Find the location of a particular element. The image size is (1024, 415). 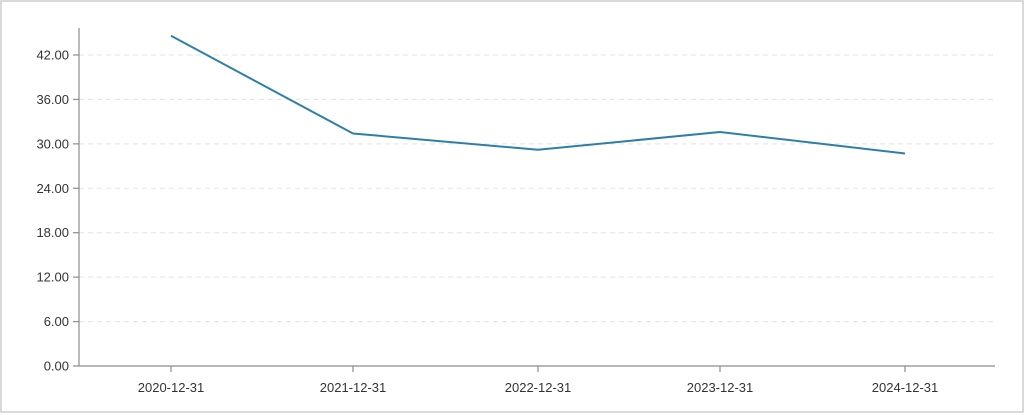

y-tick-label: 18.00 is located at coordinates (52, 232).